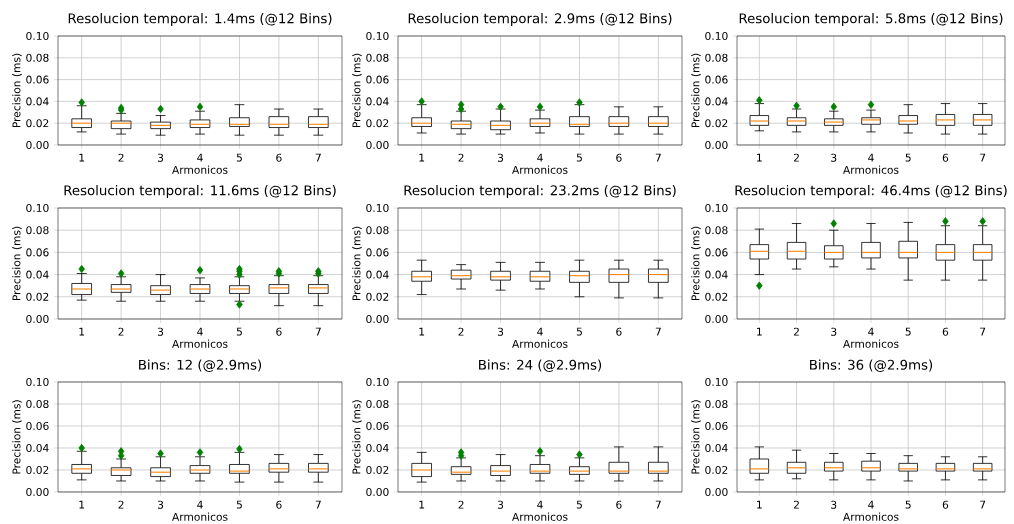 The width and height of the screenshot is (1014, 524). I want to click on chart-title: Resolucion temporal: 23.2ms (@12 Bins), so click(540, 191).